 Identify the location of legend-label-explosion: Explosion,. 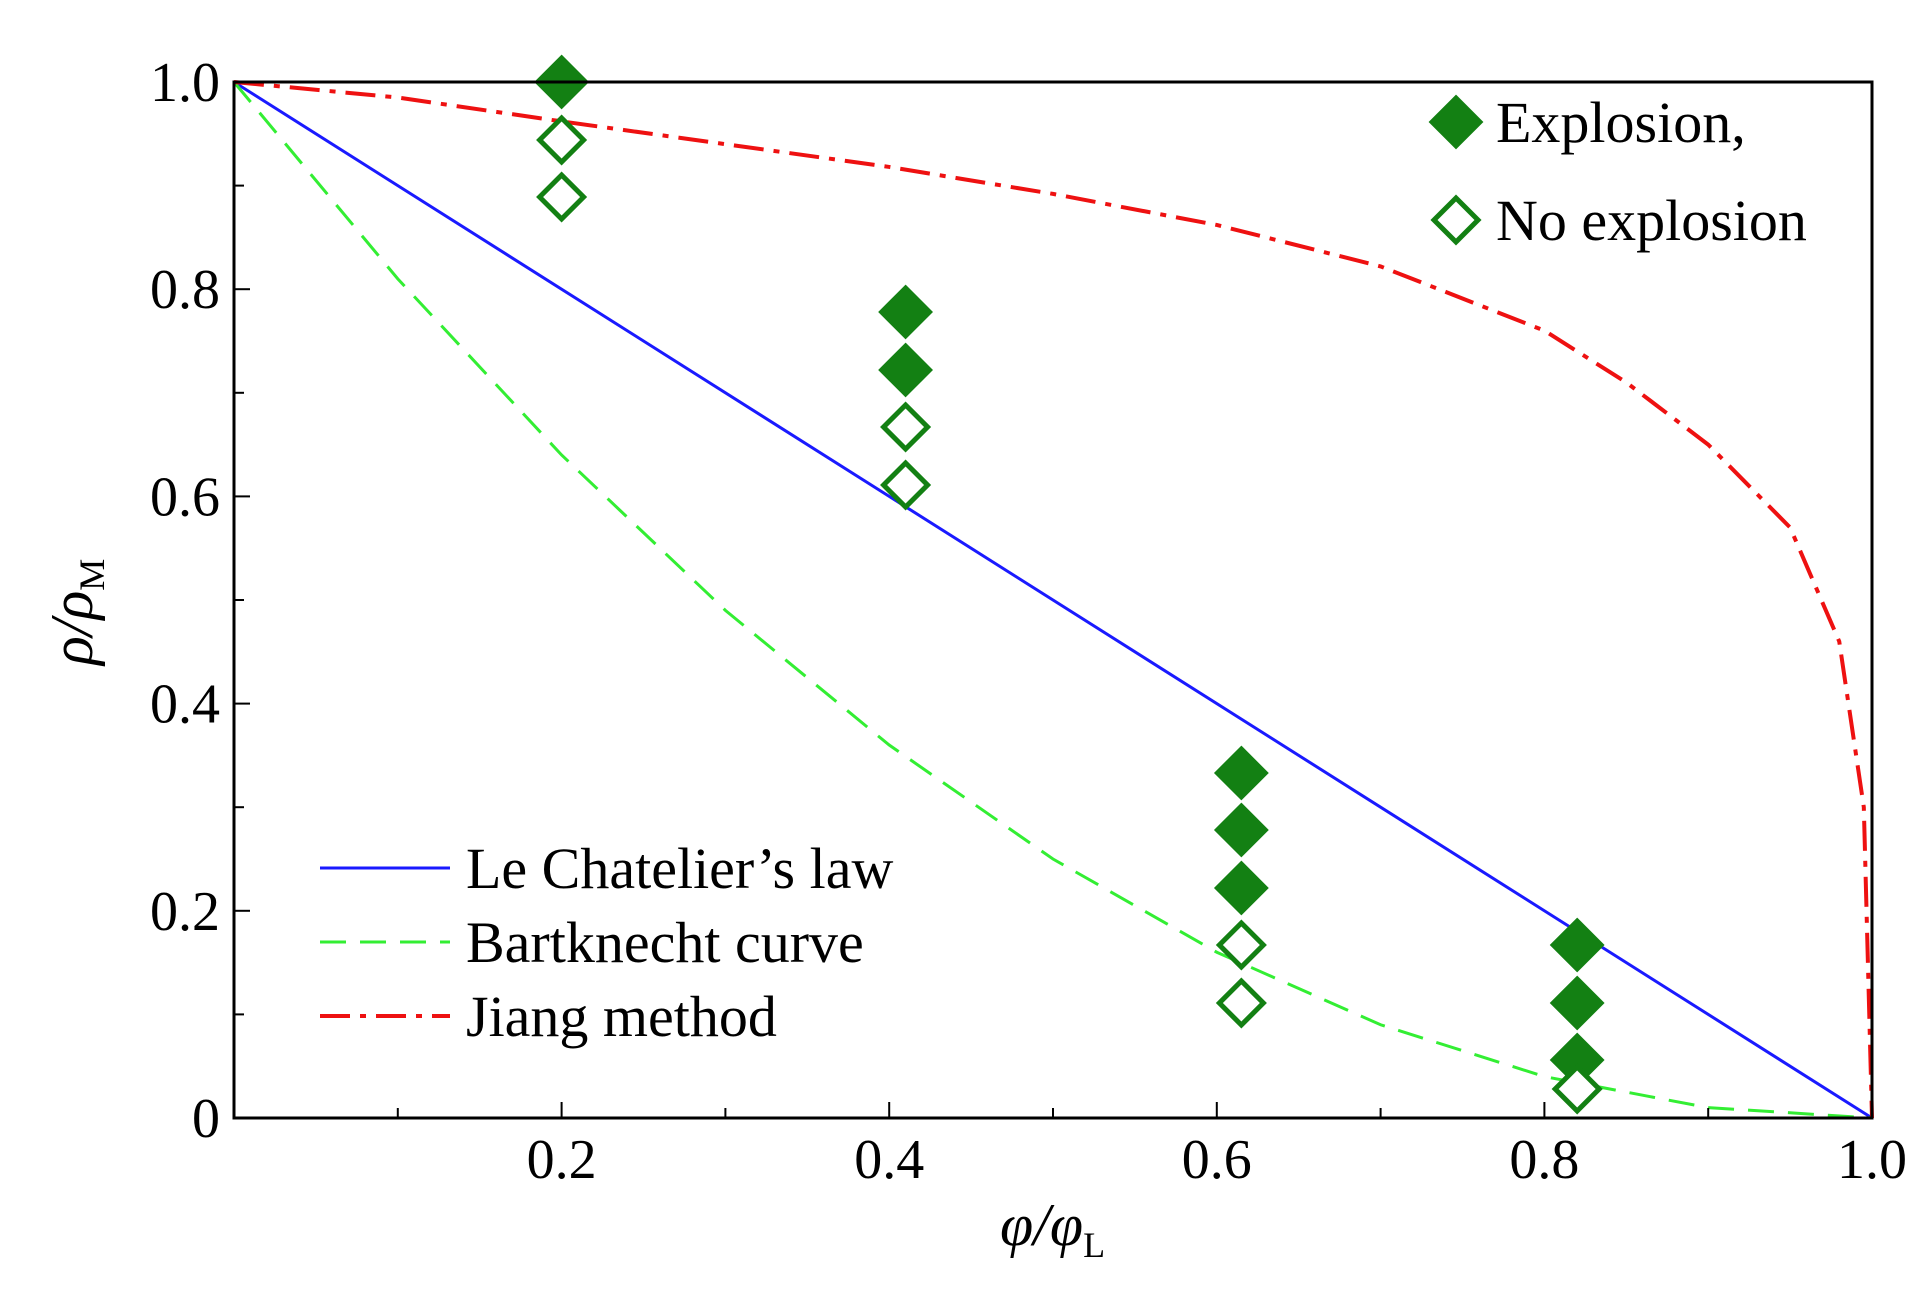
(1621, 122).